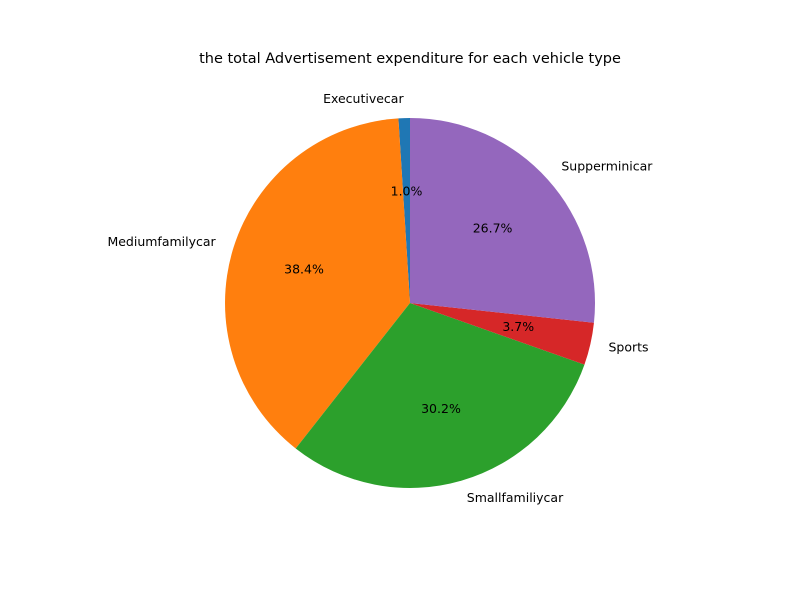 The height and width of the screenshot is (600, 800). Describe the element at coordinates (161, 241) in the screenshot. I see `label-mediumfamilycar: Mediumfamilycar` at that location.